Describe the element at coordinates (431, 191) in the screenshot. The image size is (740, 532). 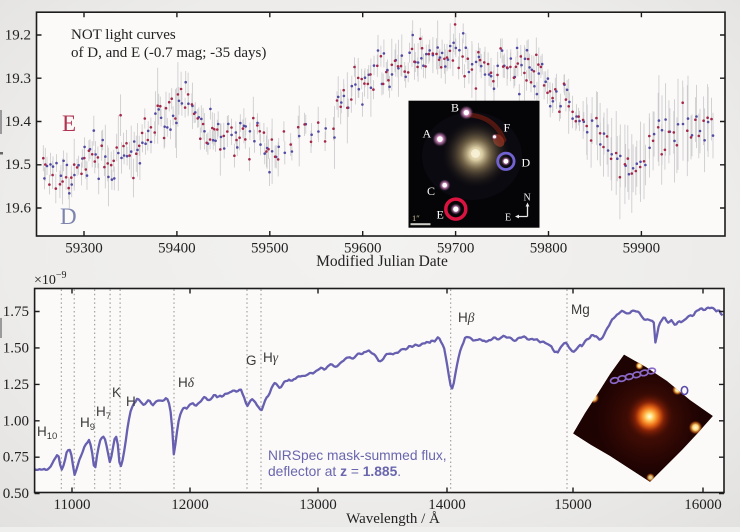
I see `svg-text: C` at that location.